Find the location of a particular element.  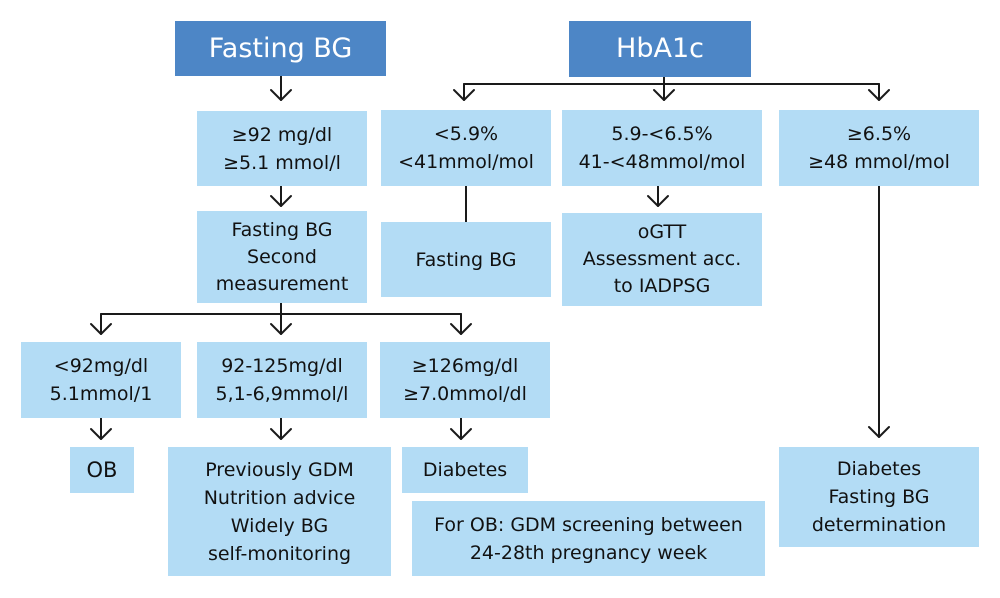

box-text-line: to IADPSG is located at coordinates (662, 286).